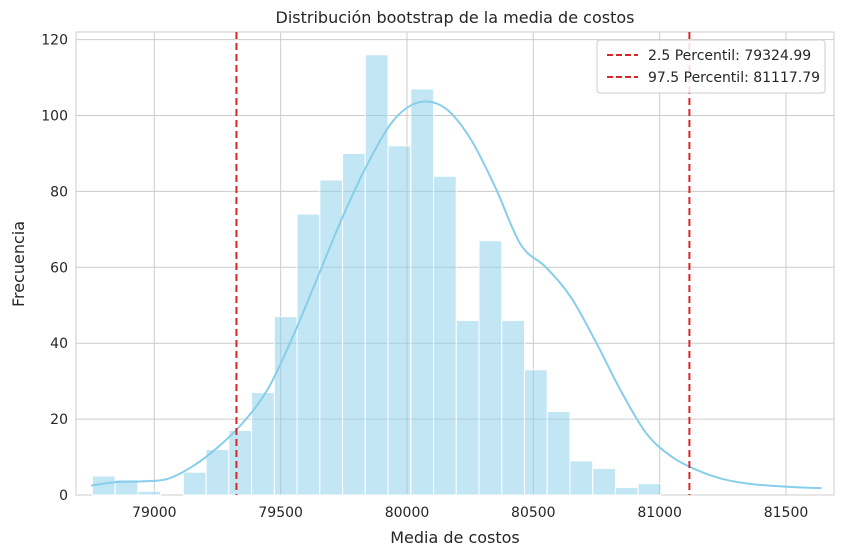  Describe the element at coordinates (734, 78) in the screenshot. I see `legend-label-upper: 97.5 Percentil: 81117.79` at that location.